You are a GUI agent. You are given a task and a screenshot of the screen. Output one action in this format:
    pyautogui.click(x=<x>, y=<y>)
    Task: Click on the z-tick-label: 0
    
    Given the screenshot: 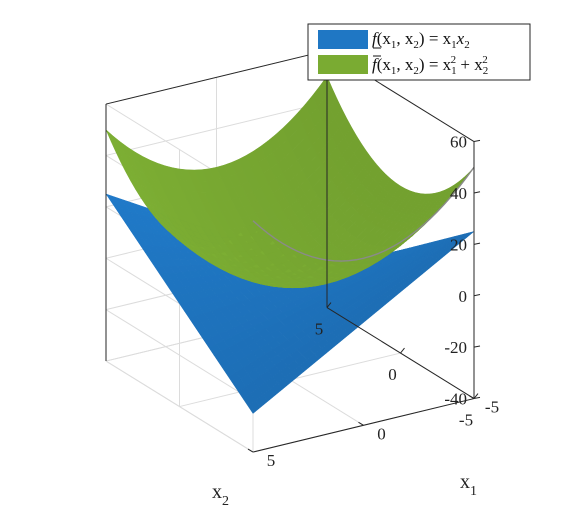 What is the action you would take?
    pyautogui.click(x=463, y=296)
    